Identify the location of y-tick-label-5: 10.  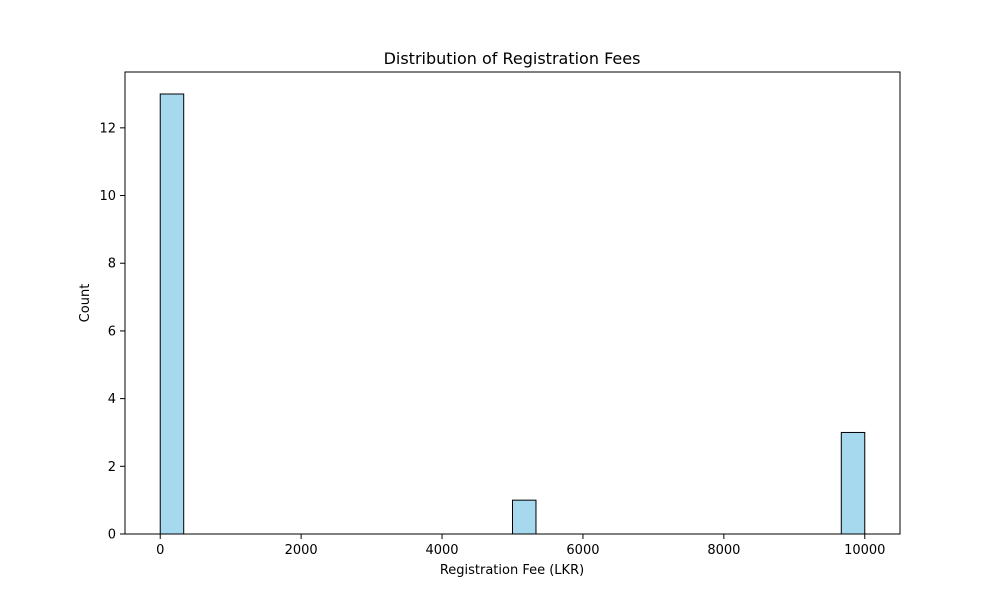
(107, 196).